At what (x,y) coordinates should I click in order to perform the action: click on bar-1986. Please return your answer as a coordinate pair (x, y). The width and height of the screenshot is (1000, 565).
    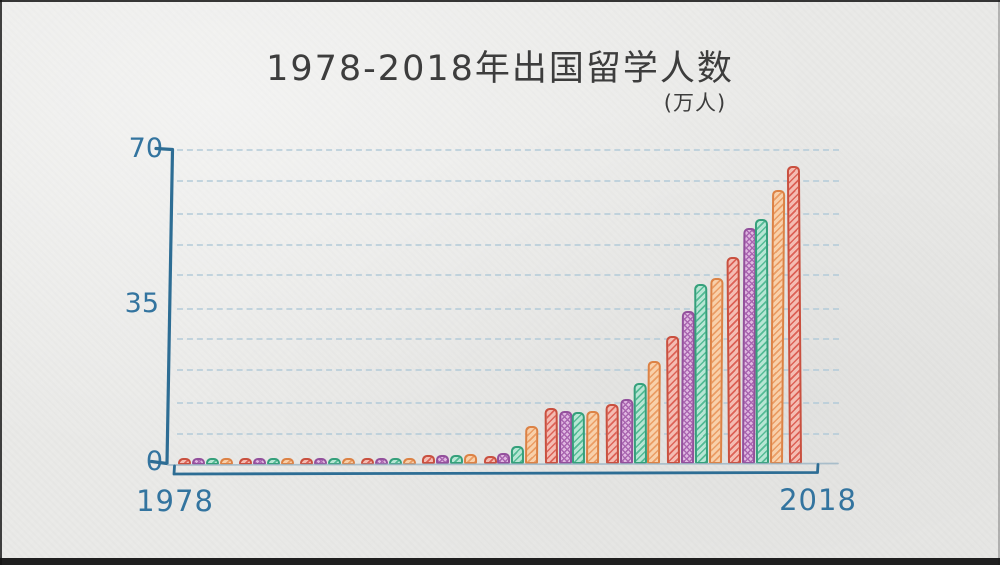
    Looking at the image, I should click on (306, 461).